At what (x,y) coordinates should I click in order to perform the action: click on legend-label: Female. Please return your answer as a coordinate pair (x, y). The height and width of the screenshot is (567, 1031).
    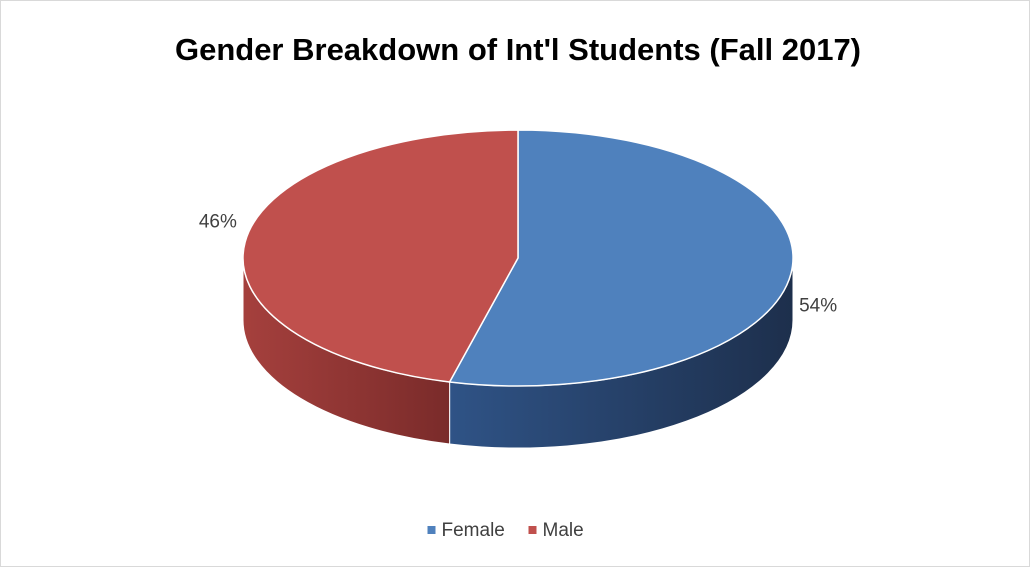
    Looking at the image, I should click on (473, 530).